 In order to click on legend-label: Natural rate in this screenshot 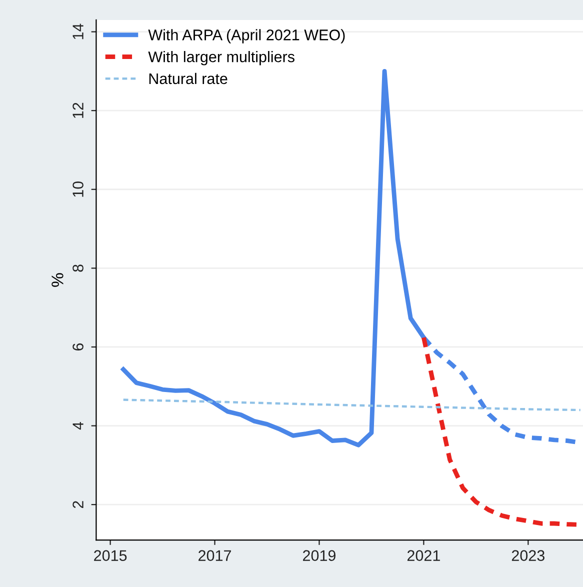, I will do `click(188, 78)`.